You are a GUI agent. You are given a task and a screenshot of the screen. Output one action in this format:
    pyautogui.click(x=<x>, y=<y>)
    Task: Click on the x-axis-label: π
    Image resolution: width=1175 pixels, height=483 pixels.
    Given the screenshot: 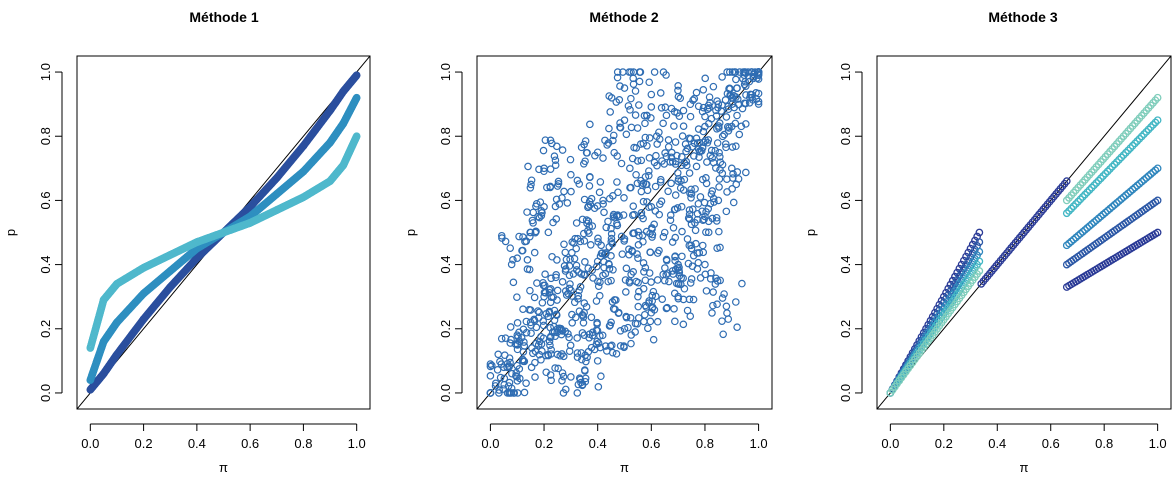 What is the action you would take?
    pyautogui.click(x=624, y=467)
    